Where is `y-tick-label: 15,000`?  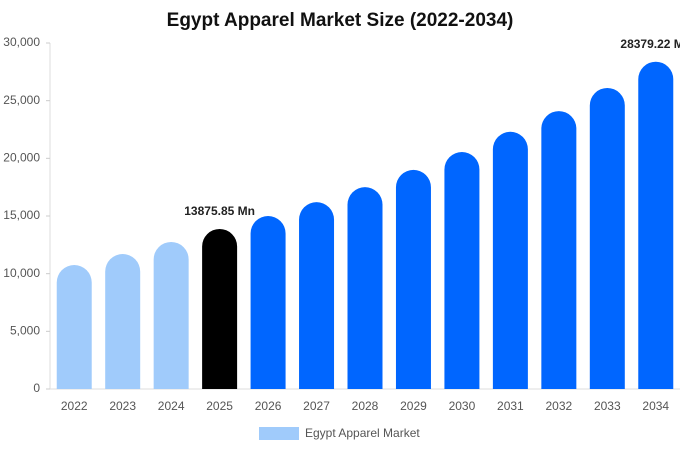
y-tick-label: 15,000 is located at coordinates (21, 215).